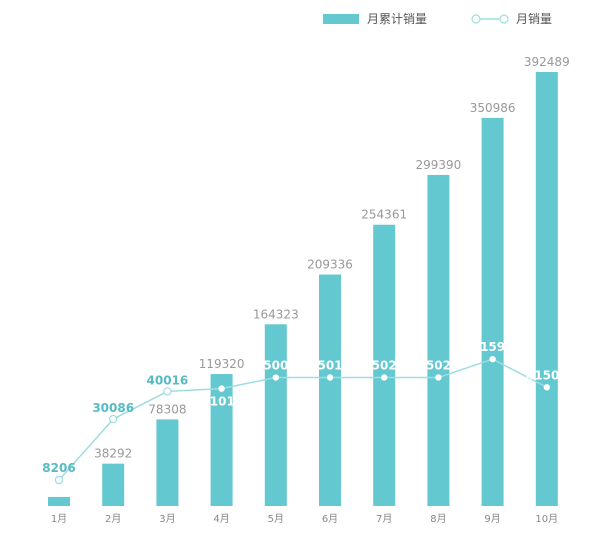 This screenshot has width=600, height=535. Describe the element at coordinates (330, 365) in the screenshot. I see `line-value-label-6: 45013` at that location.